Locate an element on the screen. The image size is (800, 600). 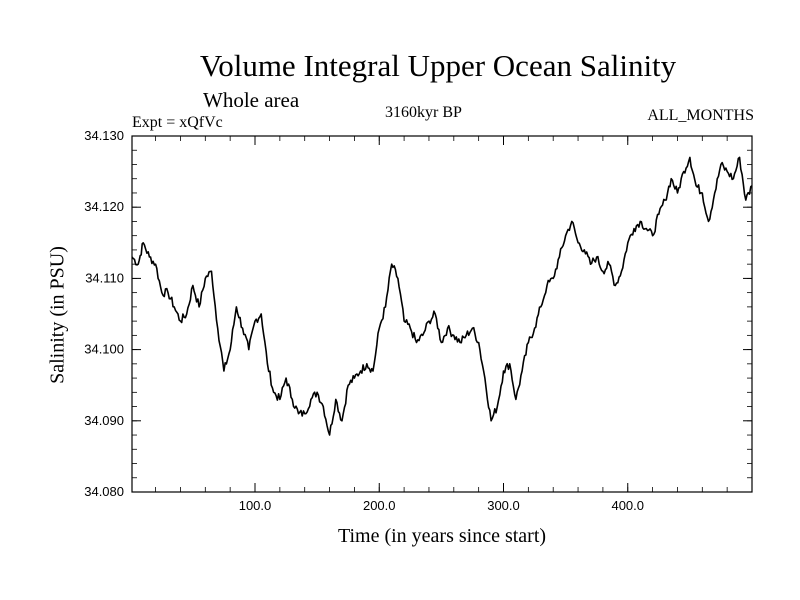
x-tick-label: 400.0 is located at coordinates (627, 505).